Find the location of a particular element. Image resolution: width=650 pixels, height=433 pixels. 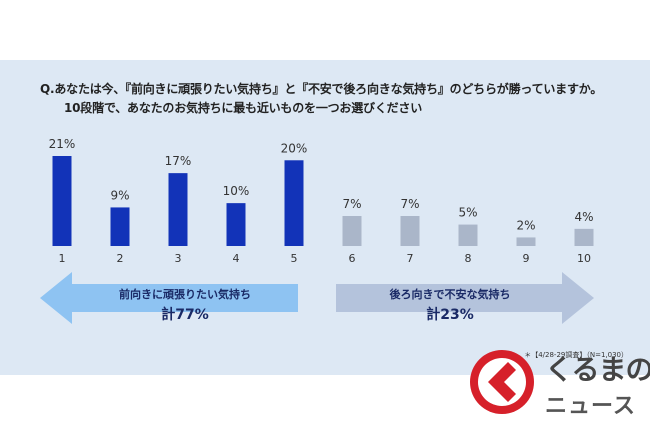

logo-text-line-1: くるまの is located at coordinates (597, 369).